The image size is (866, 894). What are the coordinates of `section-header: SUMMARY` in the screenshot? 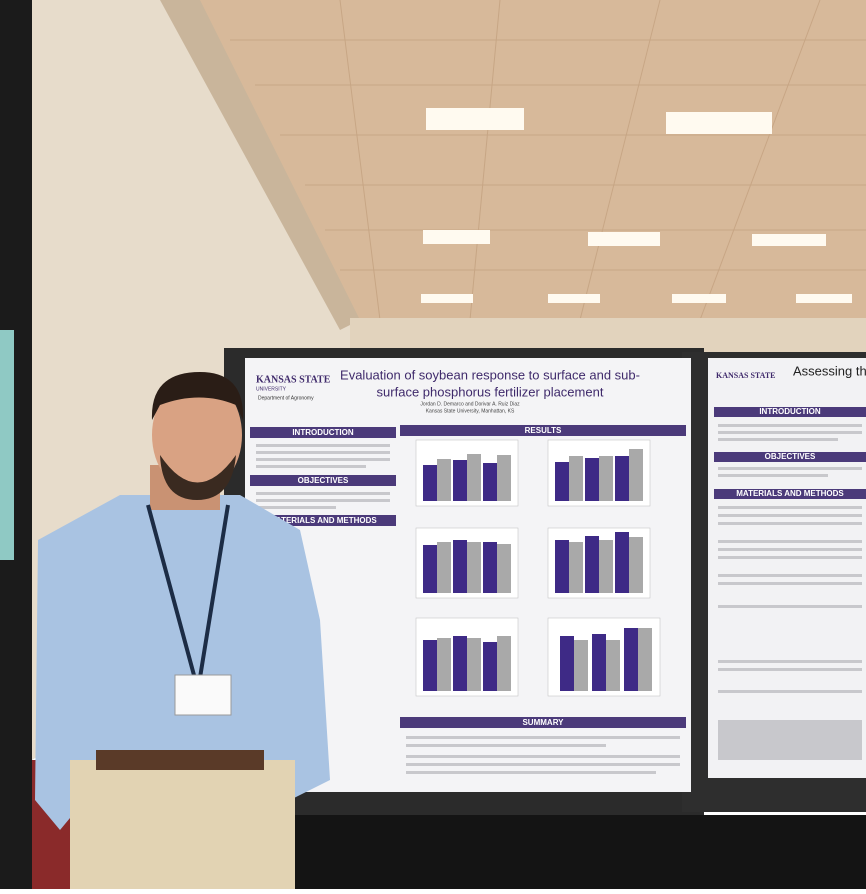 It's located at (543, 722).